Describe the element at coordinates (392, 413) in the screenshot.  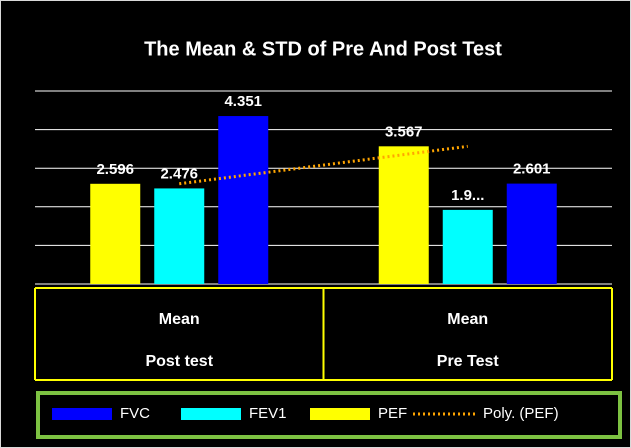
I see `legend-label: PEF` at that location.